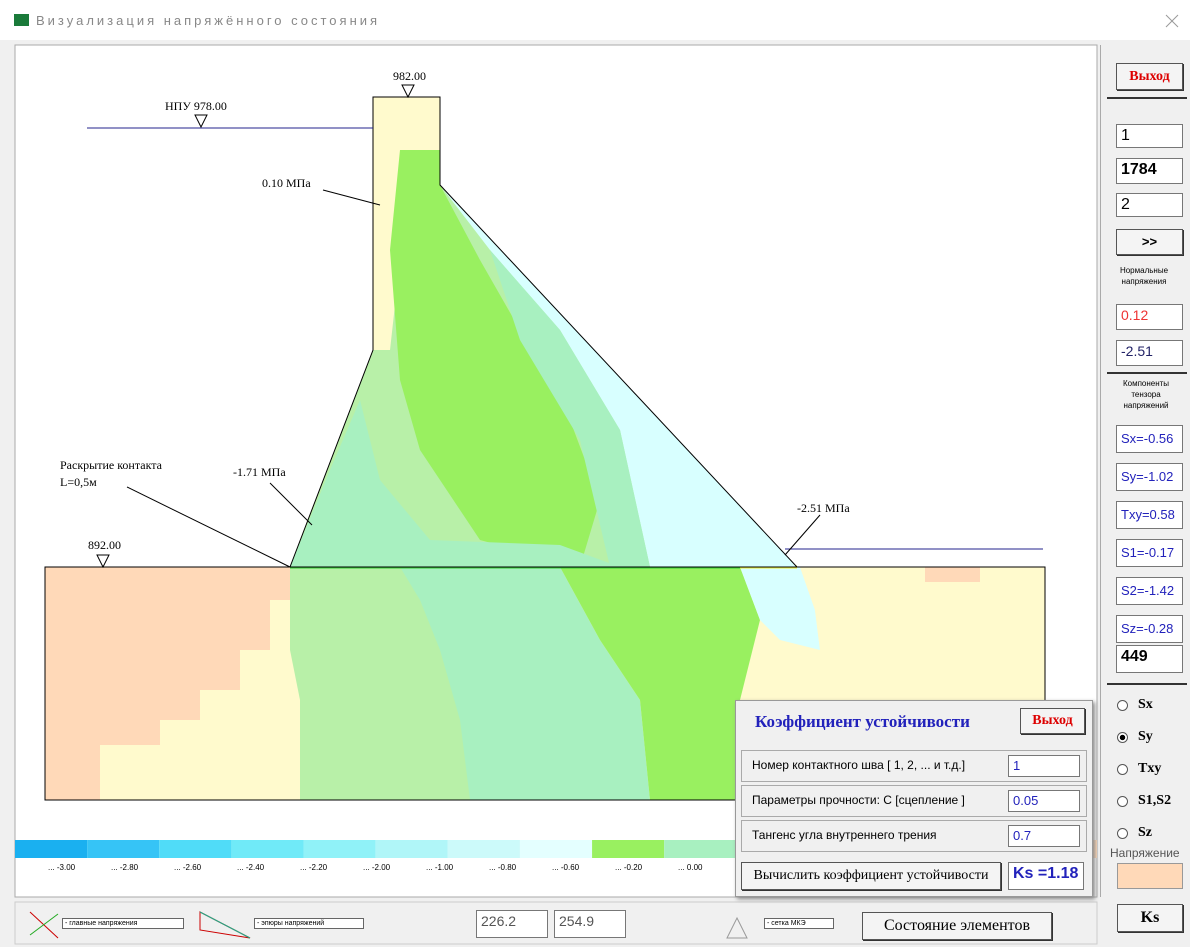 Image resolution: width=1190 pixels, height=947 pixels. I want to click on tensor-value: S1=-0.17, so click(1149, 553).